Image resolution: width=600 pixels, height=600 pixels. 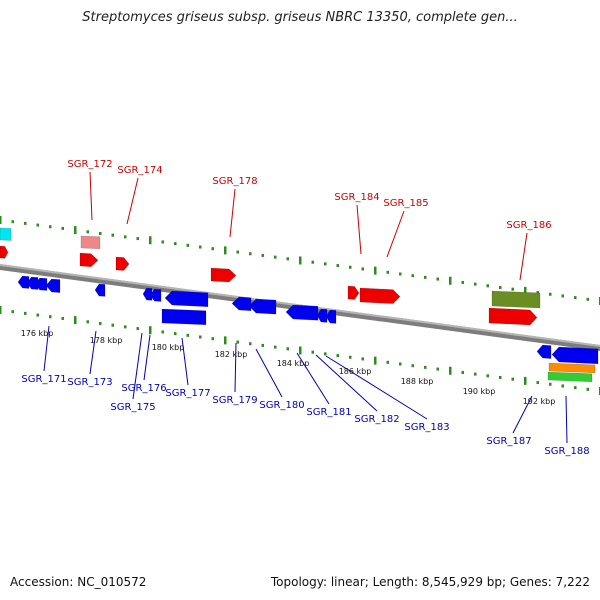 I want to click on label-sgr-173: SGR_173, so click(x=89, y=382).